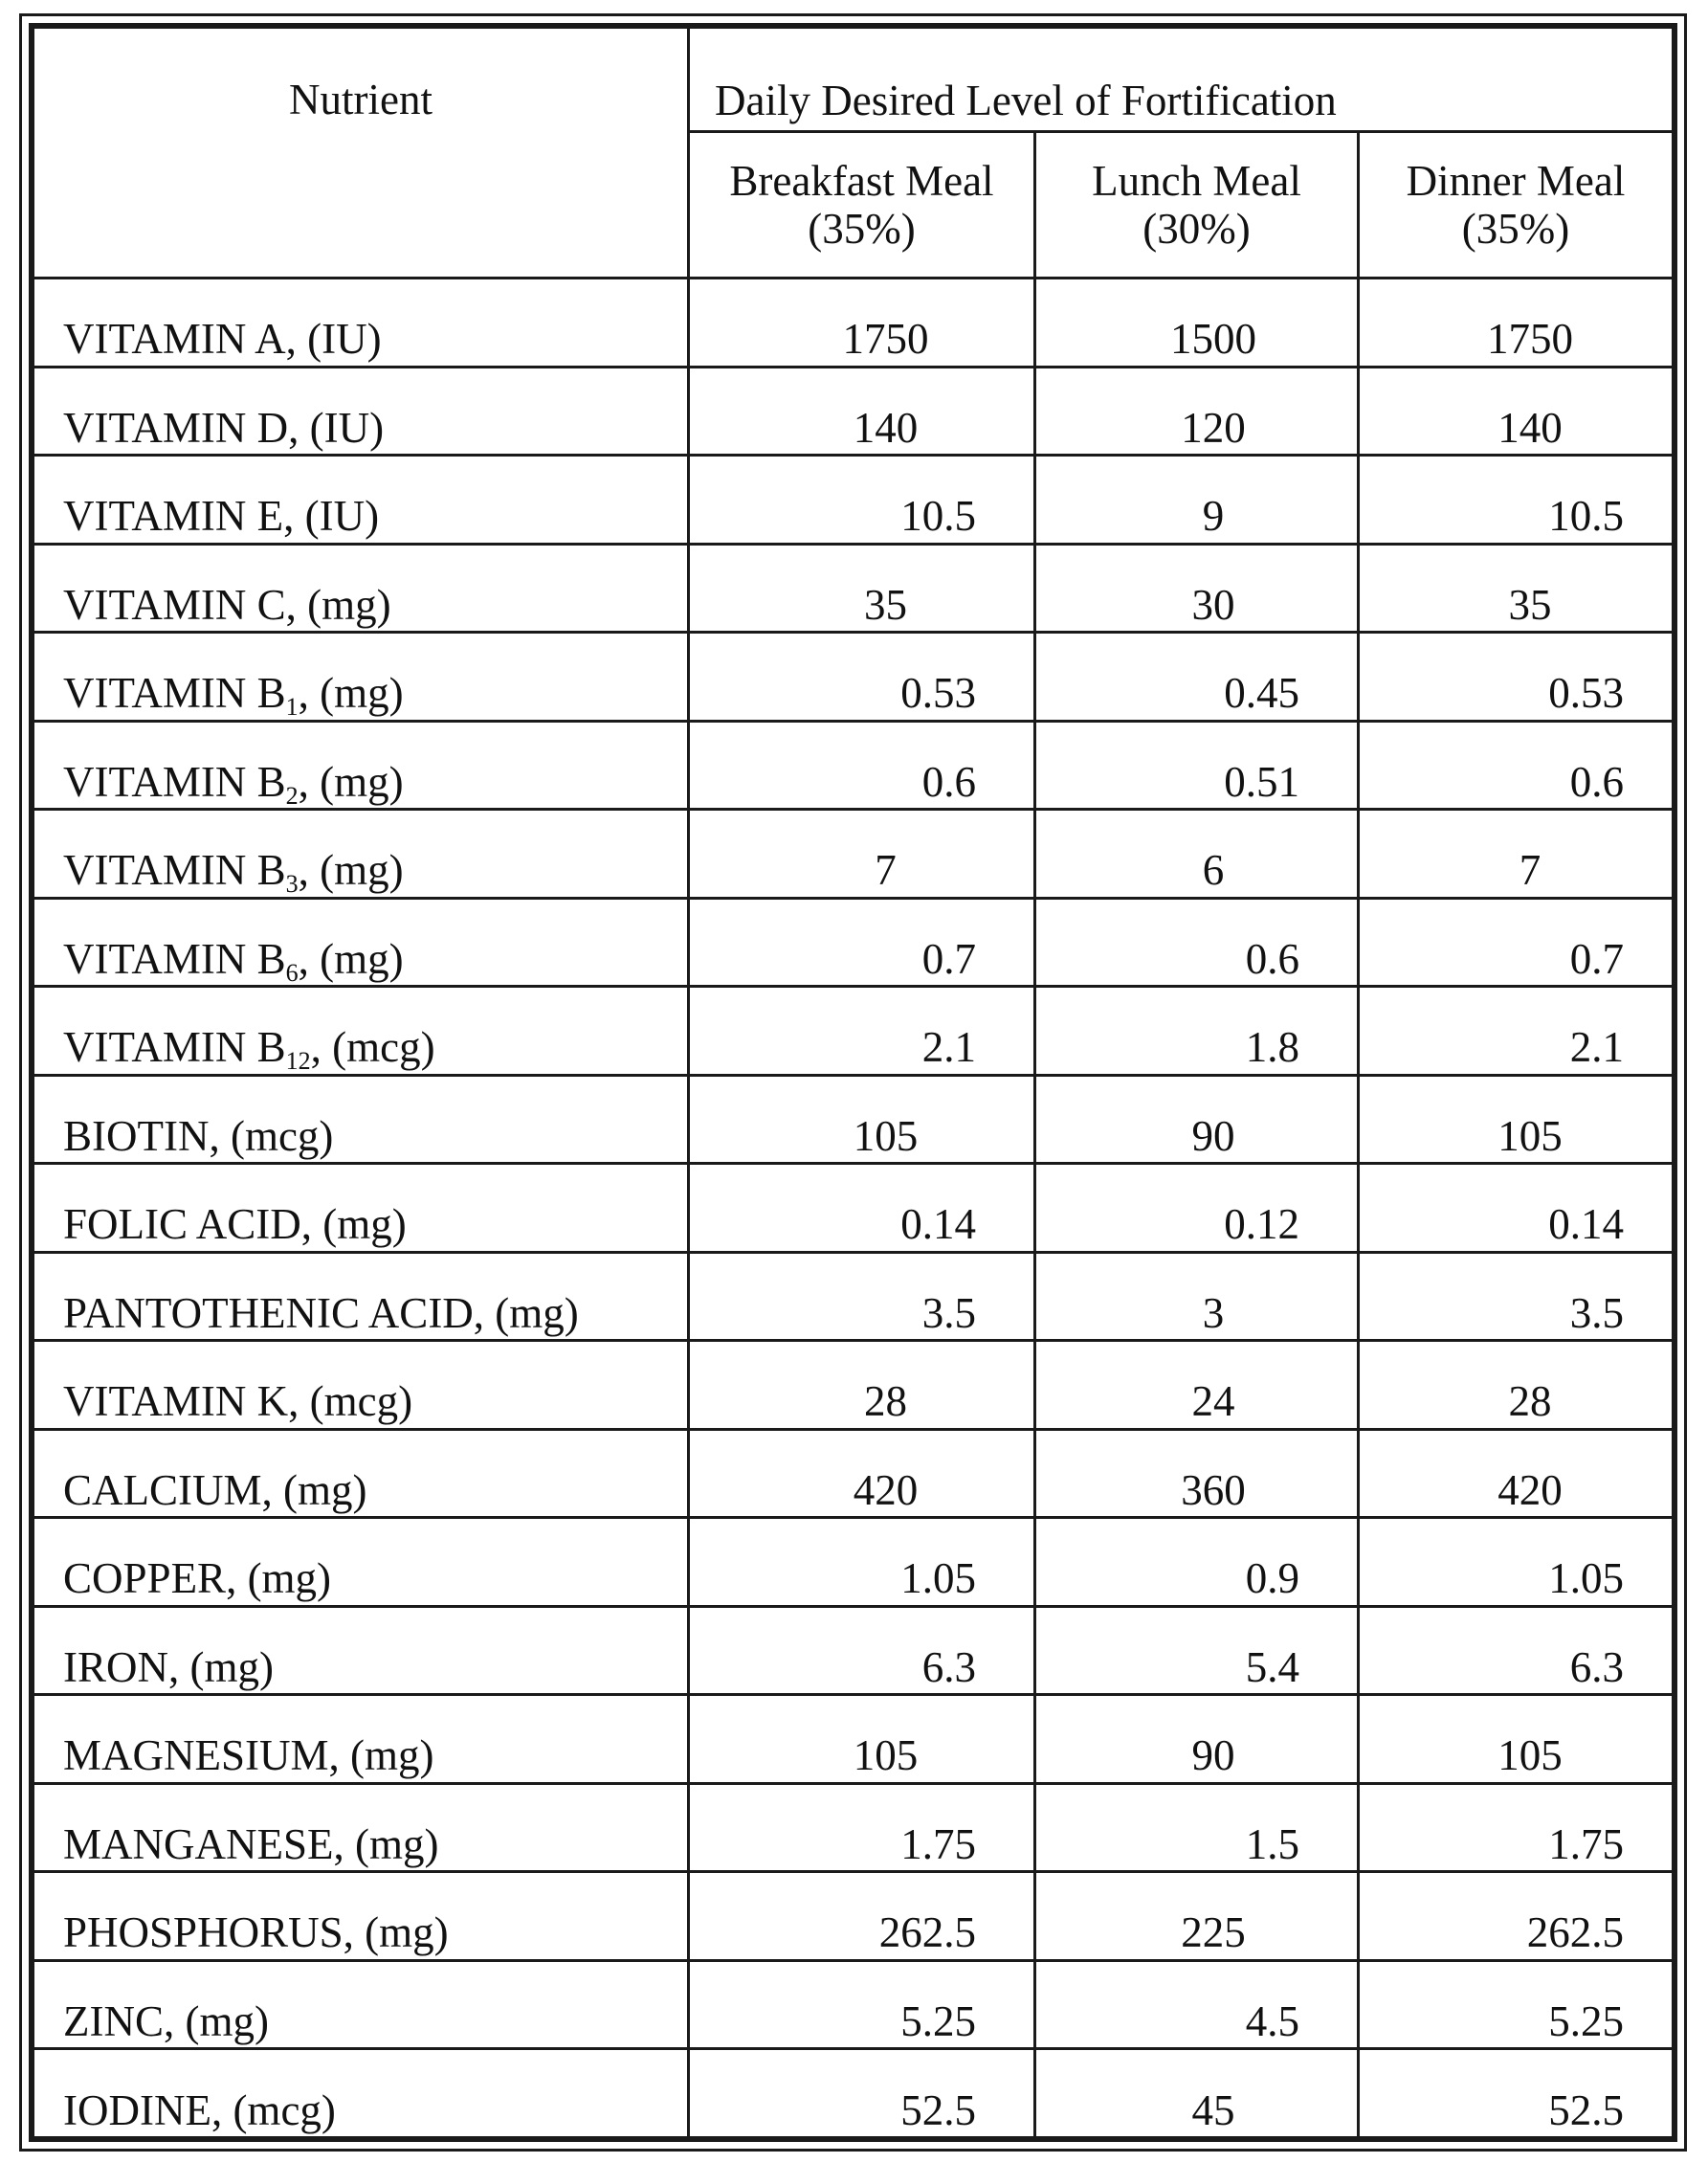 The image size is (1708, 2163). I want to click on table-row: ZINC, (mg) 5.25 4.5 5.25, so click(854, 2004).